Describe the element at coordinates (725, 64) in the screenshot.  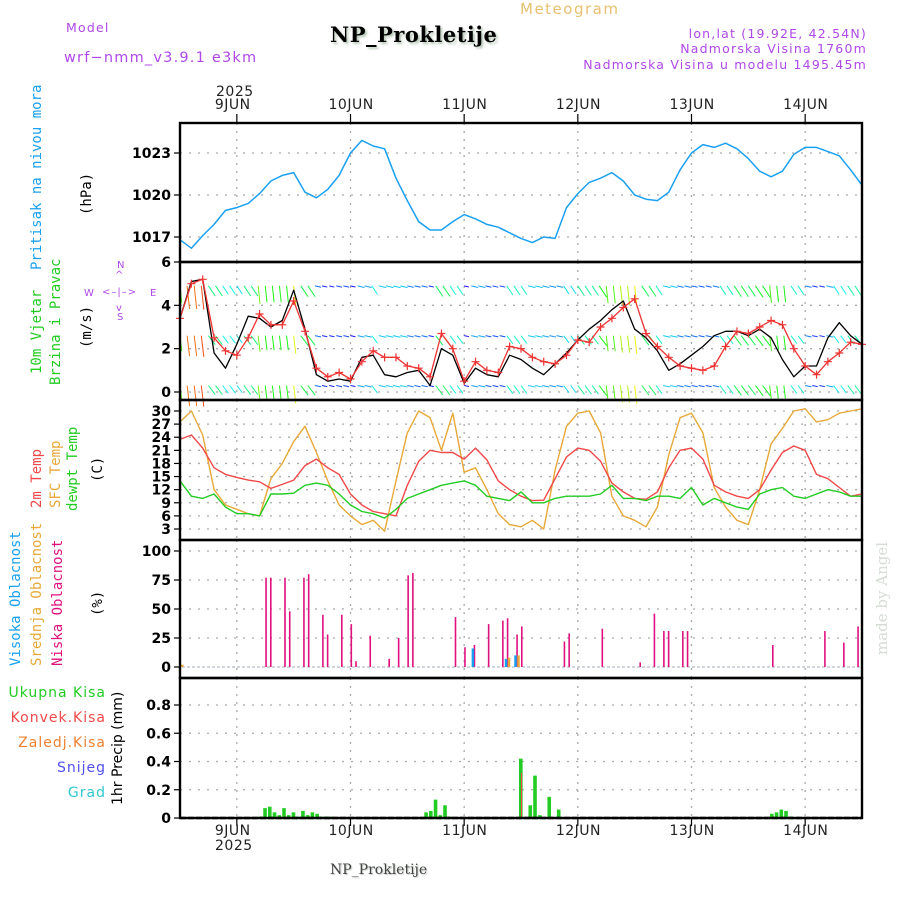
I see `model-elevation-label: Nadmorska Visina u modelu 1495.45m` at that location.